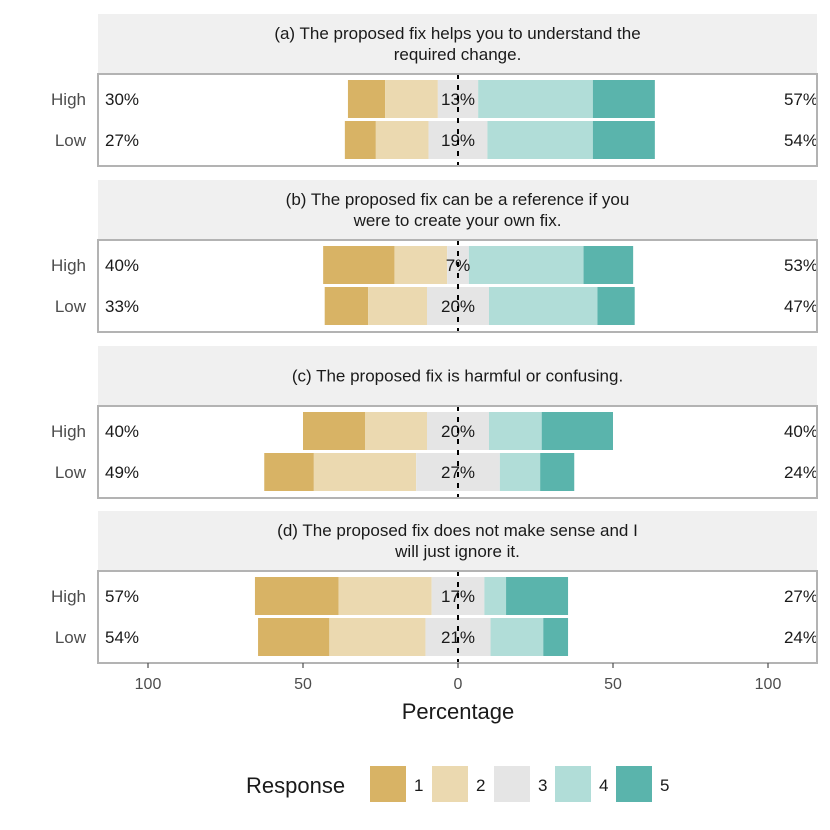 This screenshot has width=830, height=830. What do you see at coordinates (801, 265) in the screenshot?
I see `right-percent: 53%` at bounding box center [801, 265].